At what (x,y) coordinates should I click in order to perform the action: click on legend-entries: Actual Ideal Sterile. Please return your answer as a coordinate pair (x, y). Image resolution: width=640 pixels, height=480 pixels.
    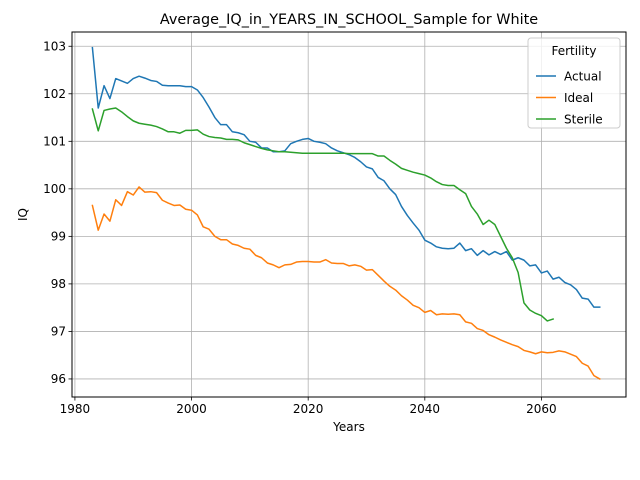
    Looking at the image, I should click on (569, 97).